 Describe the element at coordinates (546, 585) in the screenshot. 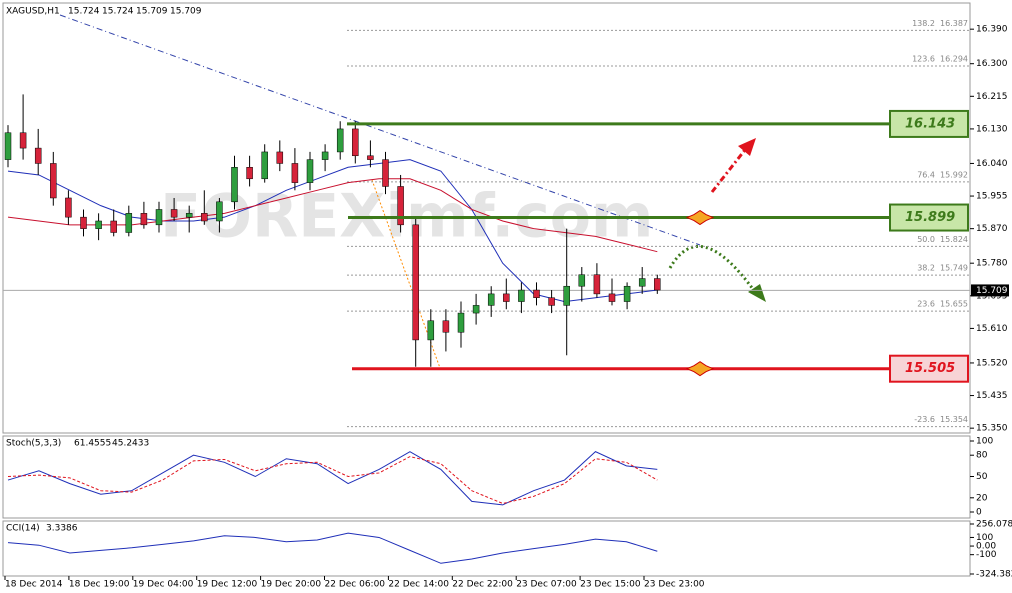

I see `x-tick-label: 23 Dec 07:00` at that location.